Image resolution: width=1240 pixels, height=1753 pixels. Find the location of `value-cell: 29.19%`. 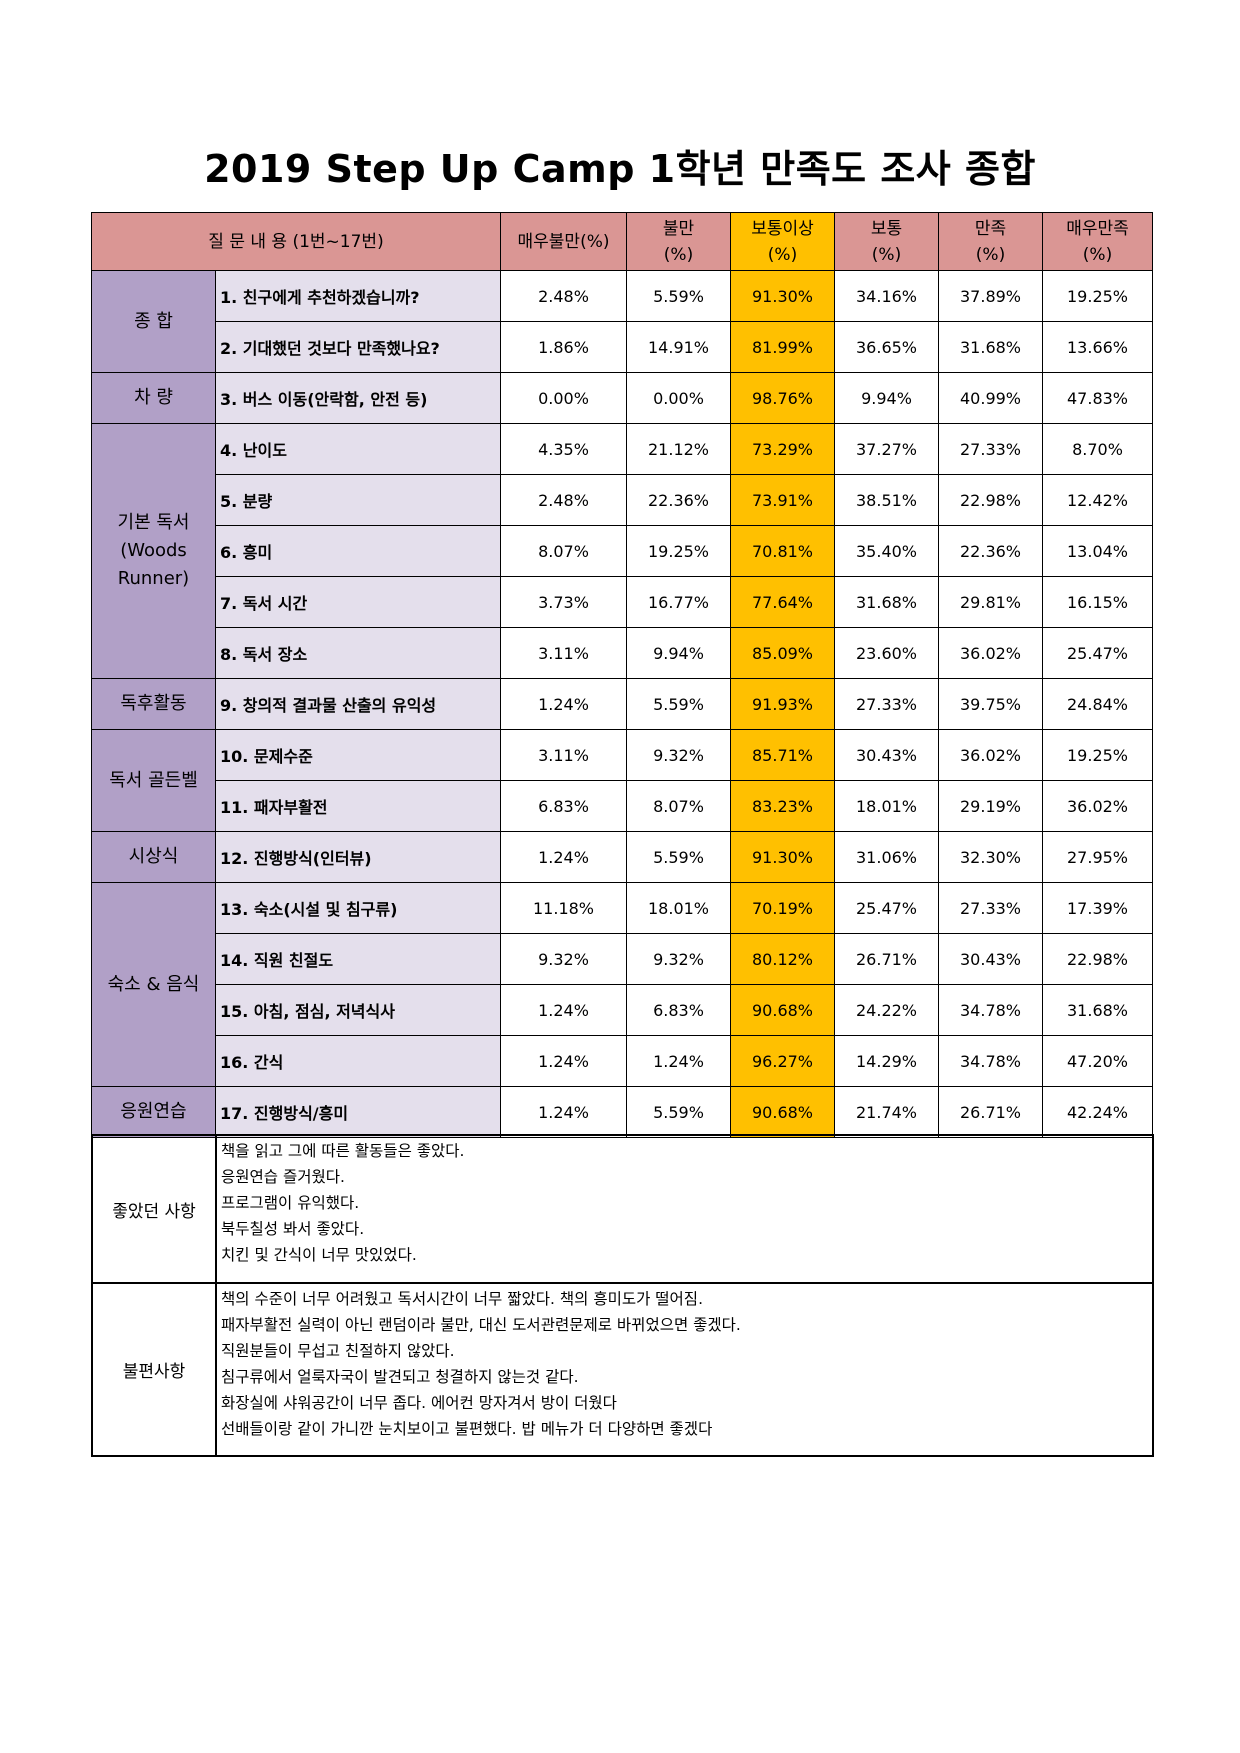

value-cell: 29.19% is located at coordinates (991, 806).